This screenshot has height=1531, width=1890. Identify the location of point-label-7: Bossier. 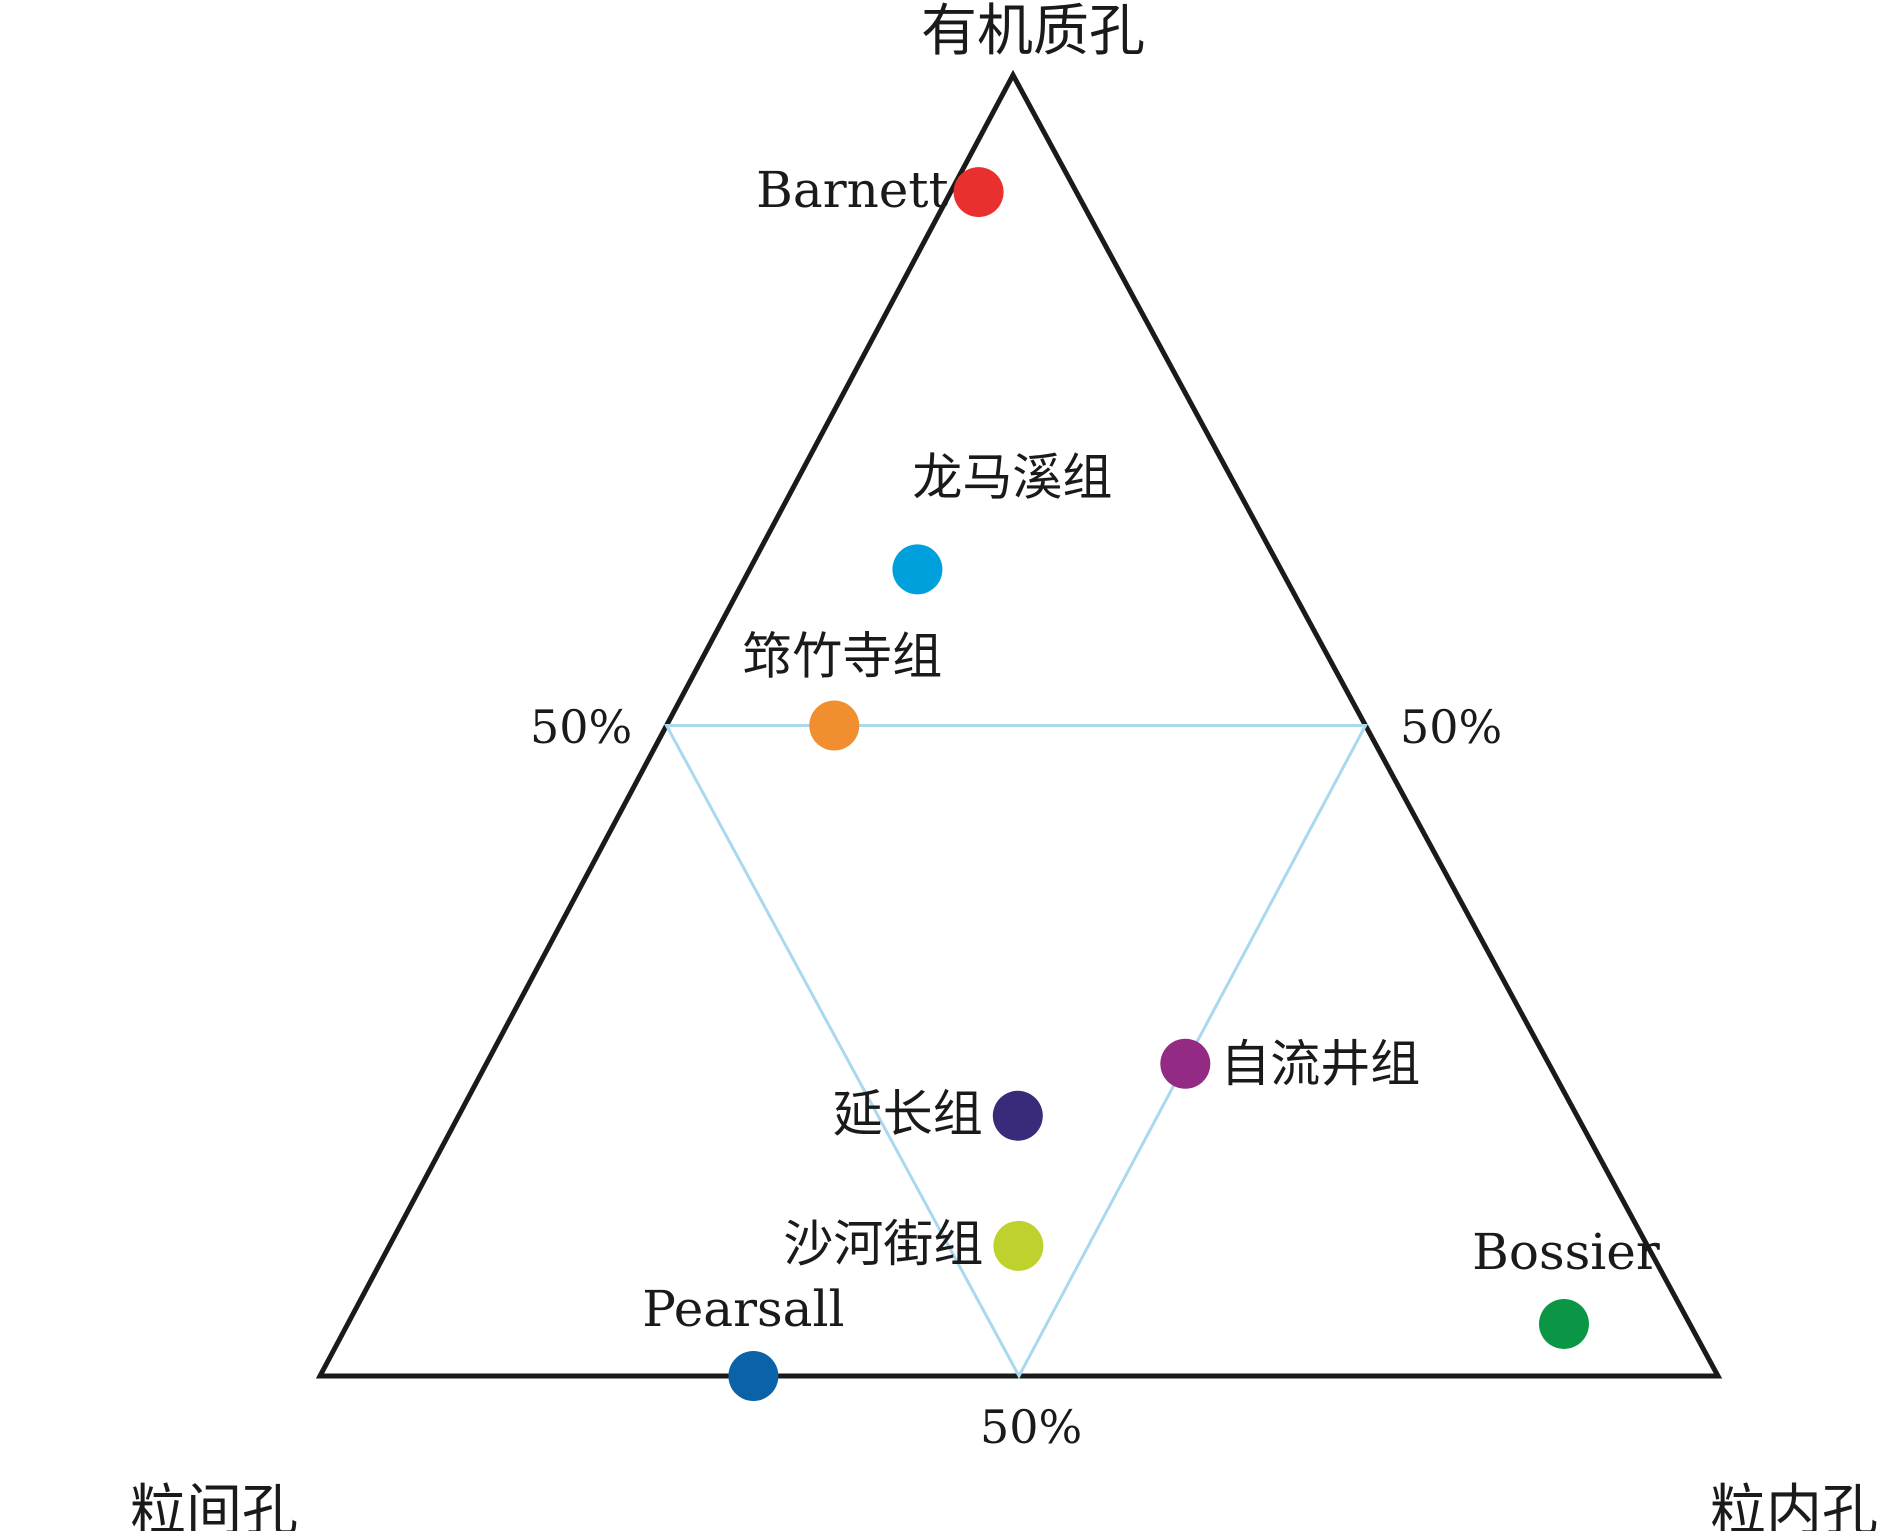
(1566, 1252).